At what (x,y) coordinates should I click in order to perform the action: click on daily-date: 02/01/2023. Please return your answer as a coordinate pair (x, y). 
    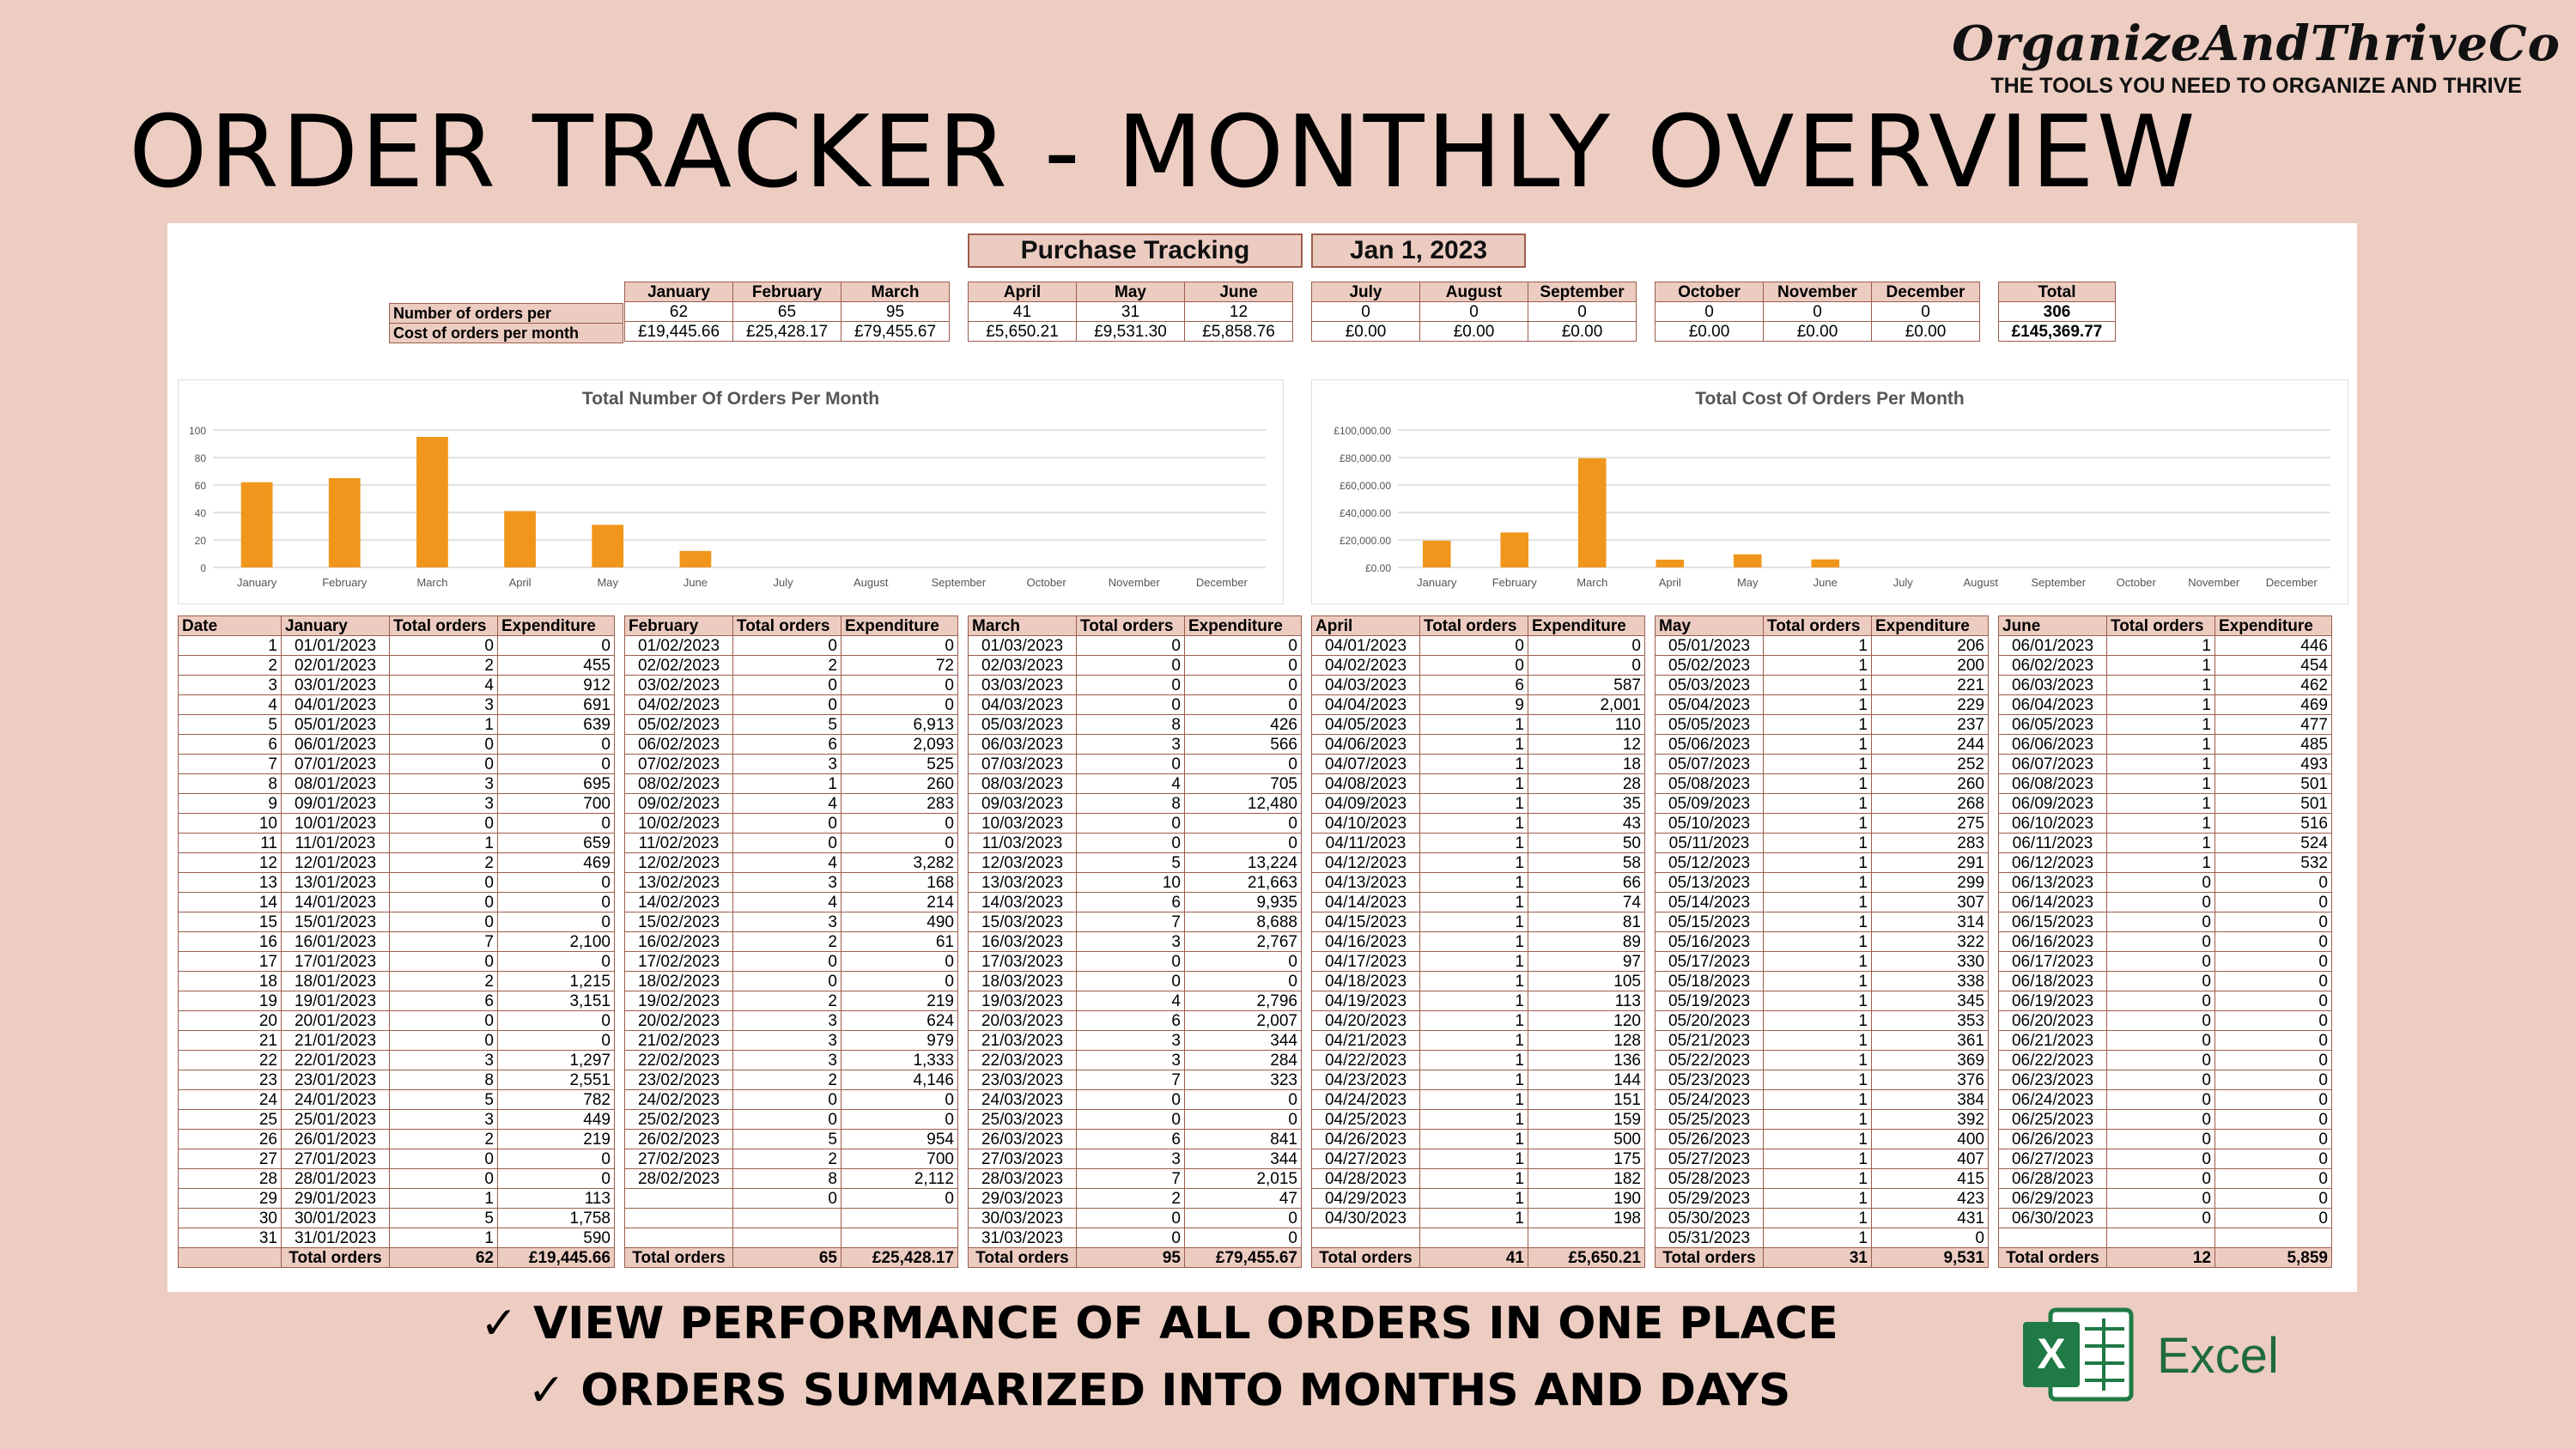
    Looking at the image, I should click on (335, 665).